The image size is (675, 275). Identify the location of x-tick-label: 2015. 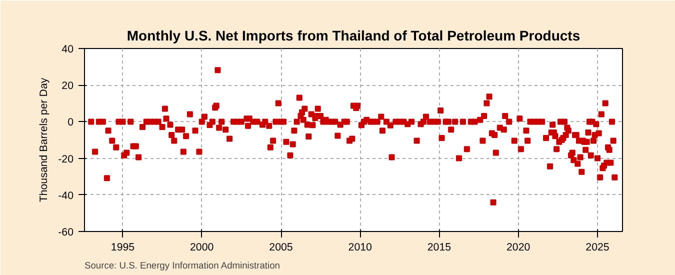
(439, 248).